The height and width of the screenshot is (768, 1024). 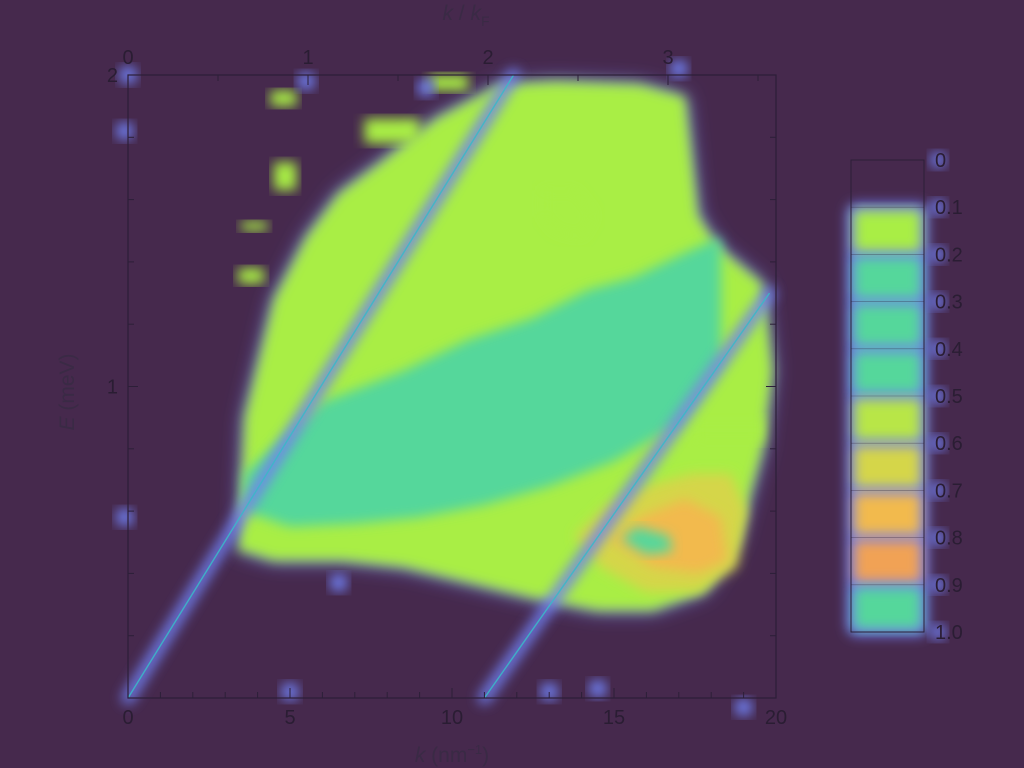 I want to click on colorbar-tick-label: 1.0, so click(x=949, y=633).